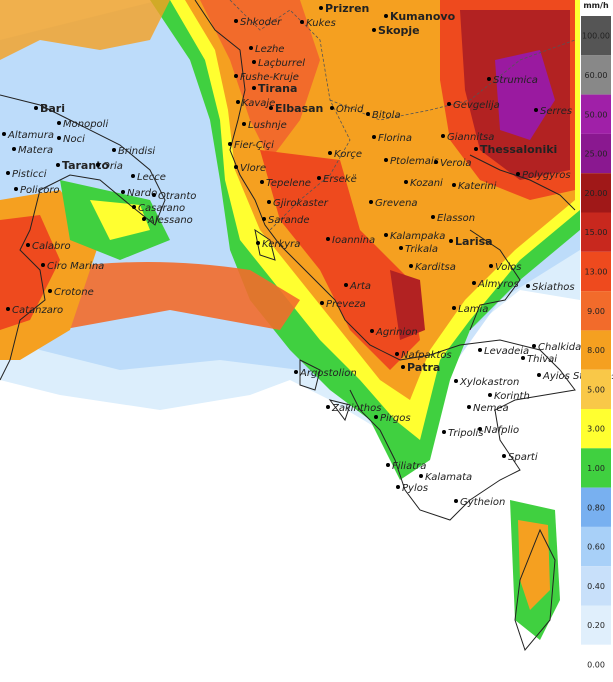 The image size is (613, 682). Describe the element at coordinates (395, 418) in the screenshot. I see `place-label: Pirgos` at that location.